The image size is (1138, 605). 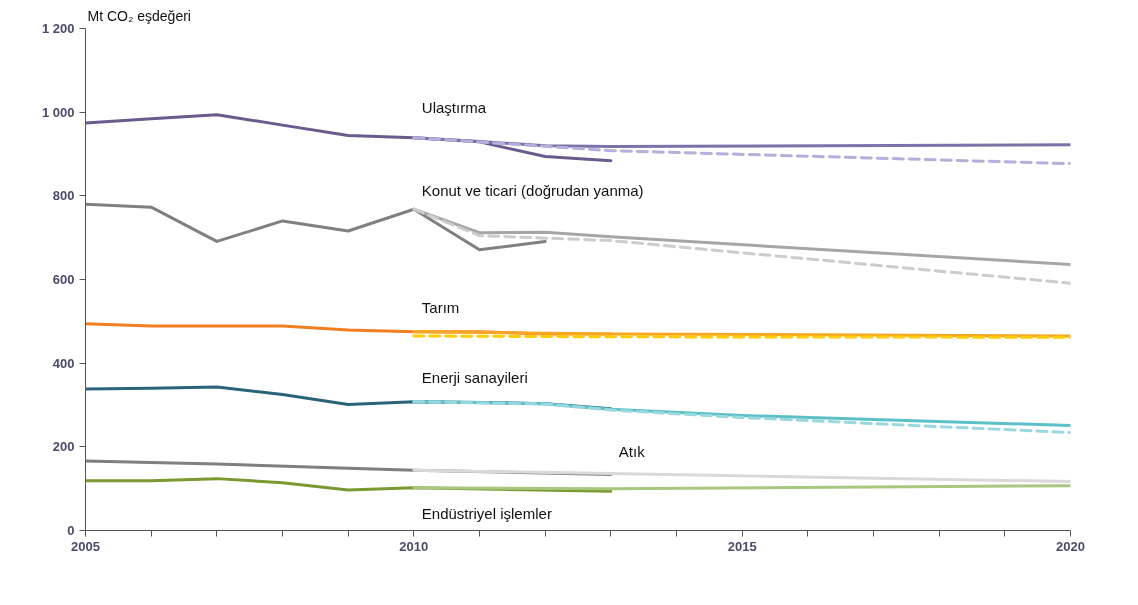 I want to click on series-label: Tarım, so click(x=440, y=307).